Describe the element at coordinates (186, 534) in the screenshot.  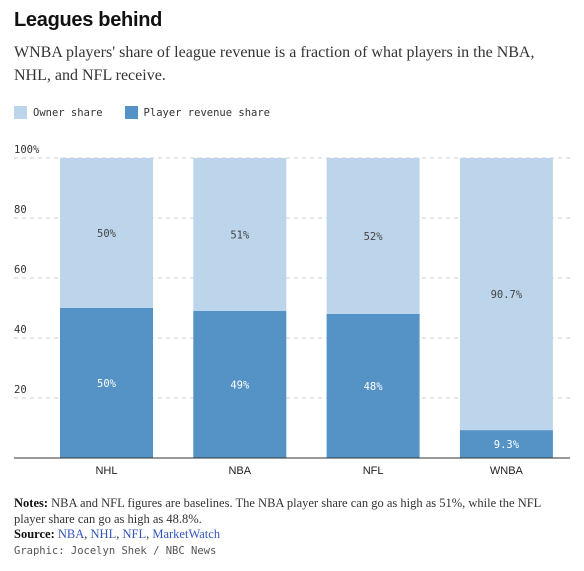
I see `source-link-marketwatch: MarketWatch` at that location.